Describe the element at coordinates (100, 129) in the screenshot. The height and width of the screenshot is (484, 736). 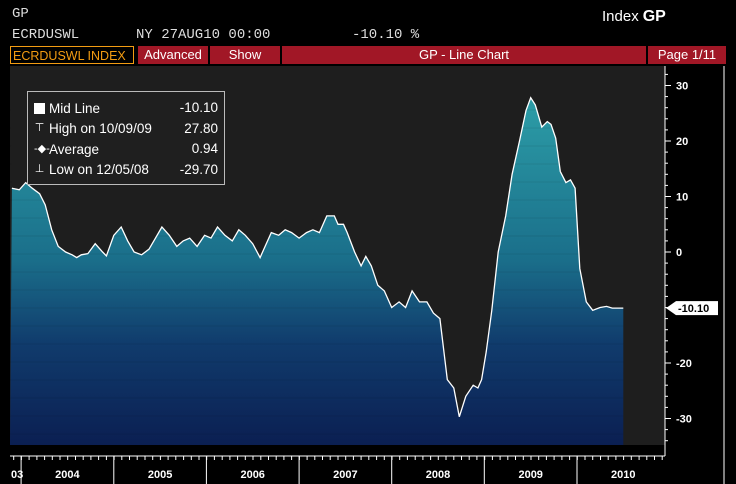
I see `legend-high-label: High on 10/09/09` at that location.